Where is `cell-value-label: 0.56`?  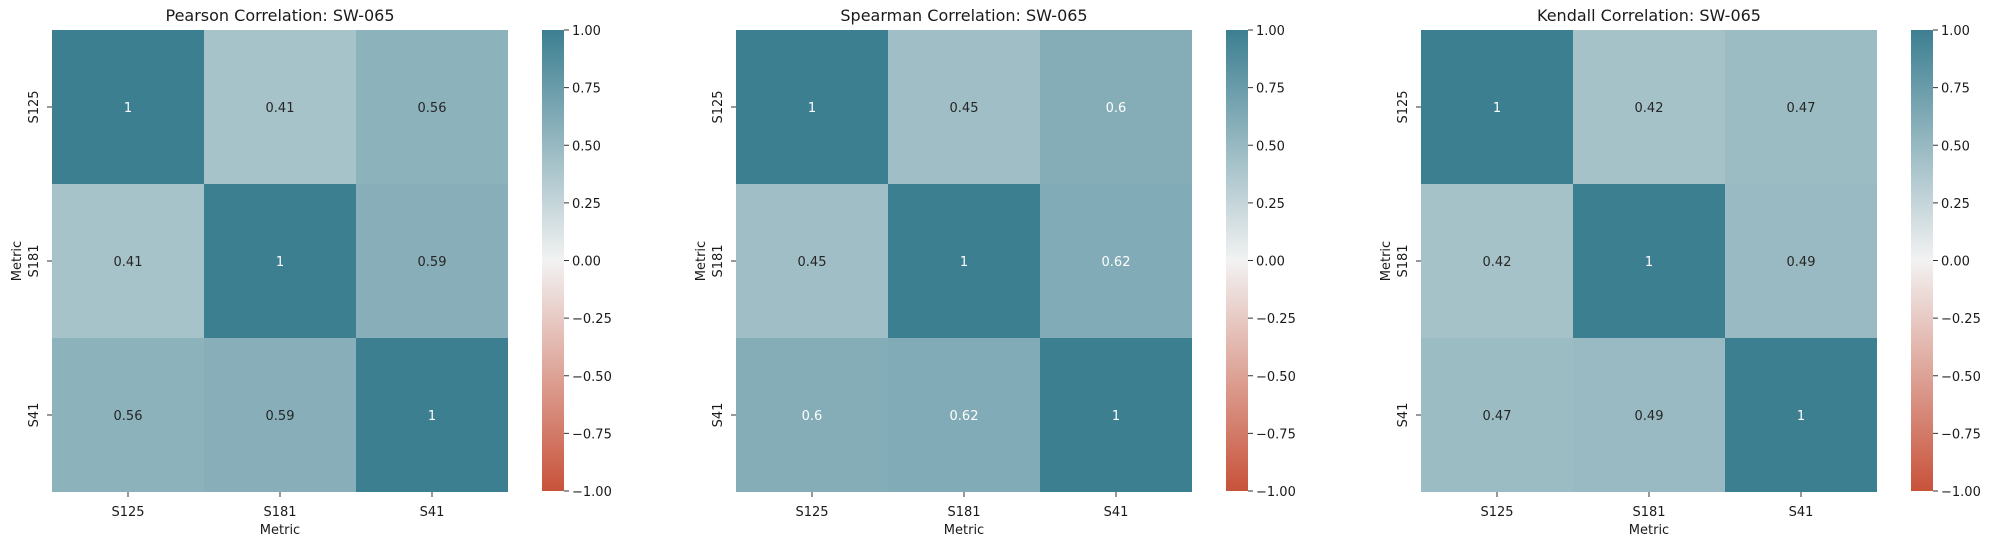 cell-value-label: 0.56 is located at coordinates (128, 416).